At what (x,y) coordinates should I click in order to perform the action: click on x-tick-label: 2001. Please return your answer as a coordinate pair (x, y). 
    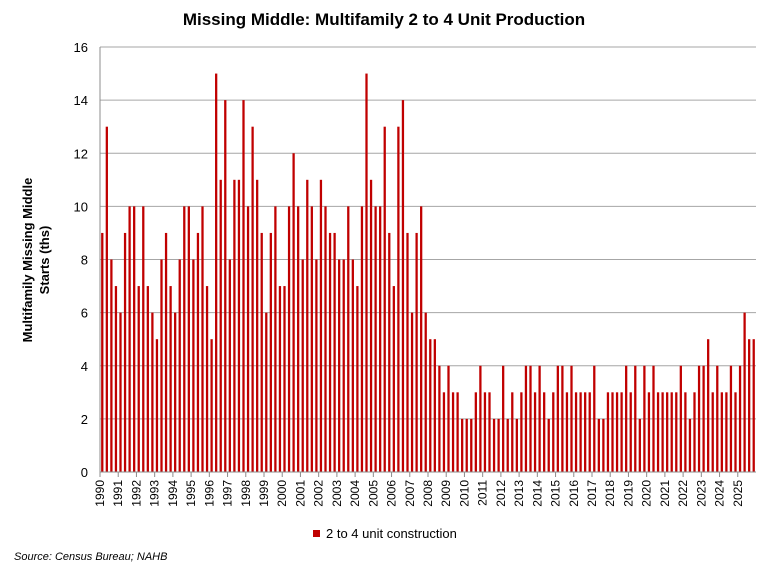
    Looking at the image, I should click on (300, 493).